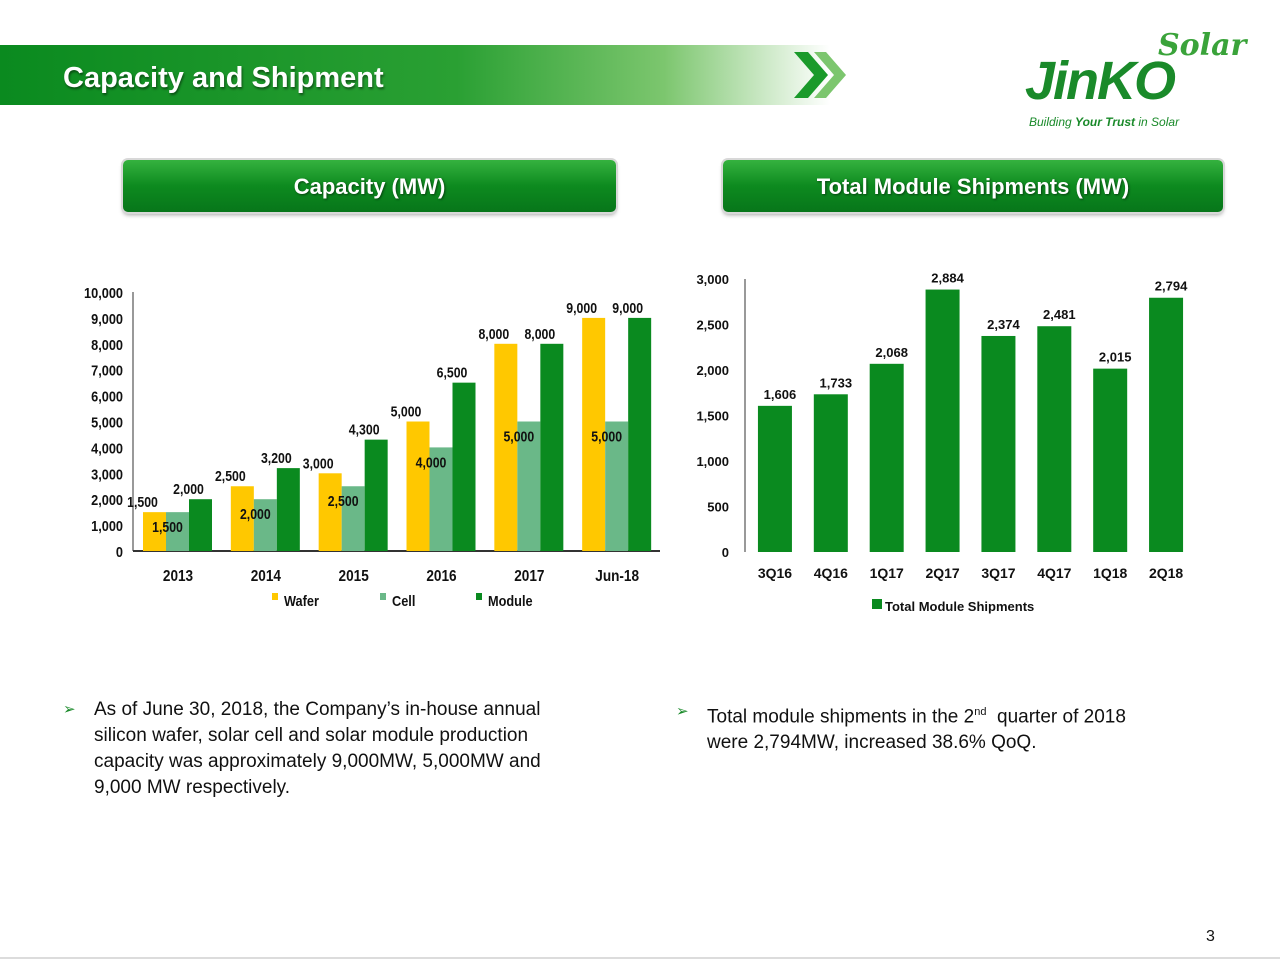 The height and width of the screenshot is (960, 1280). What do you see at coordinates (836, 382) in the screenshot?
I see `data-label: 1,733` at bounding box center [836, 382].